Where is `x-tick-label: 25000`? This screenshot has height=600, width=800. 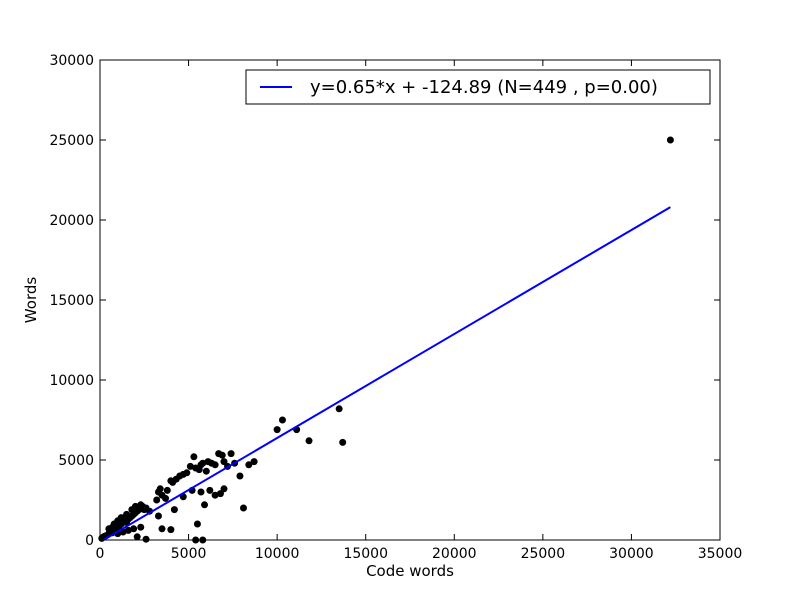
x-tick-label: 25000 is located at coordinates (543, 554).